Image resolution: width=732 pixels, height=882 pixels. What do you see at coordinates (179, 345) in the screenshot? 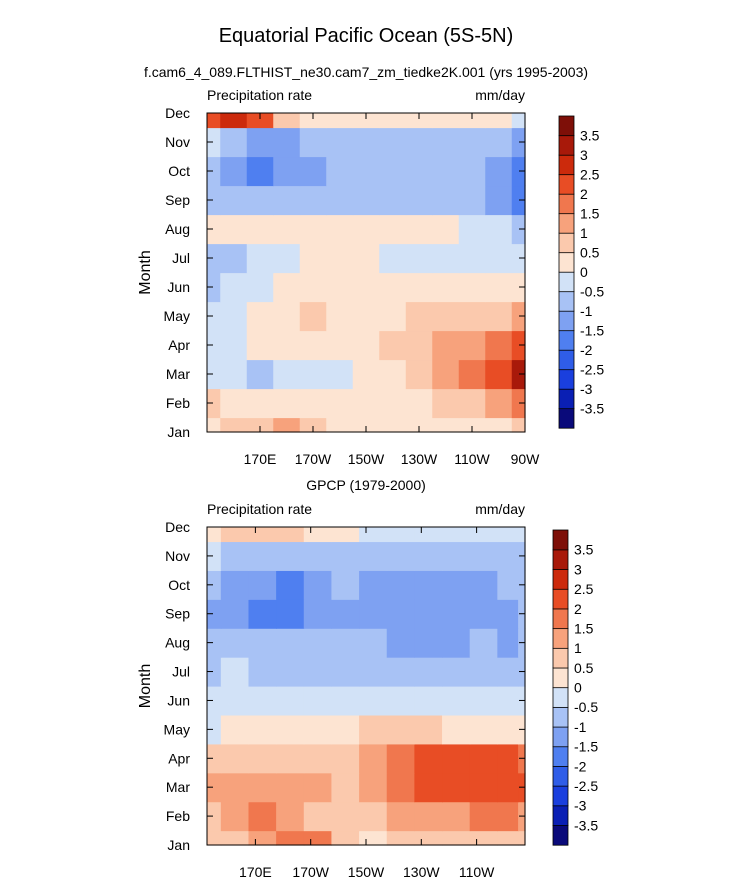
I see `y-tick-label: Apr` at bounding box center [179, 345].